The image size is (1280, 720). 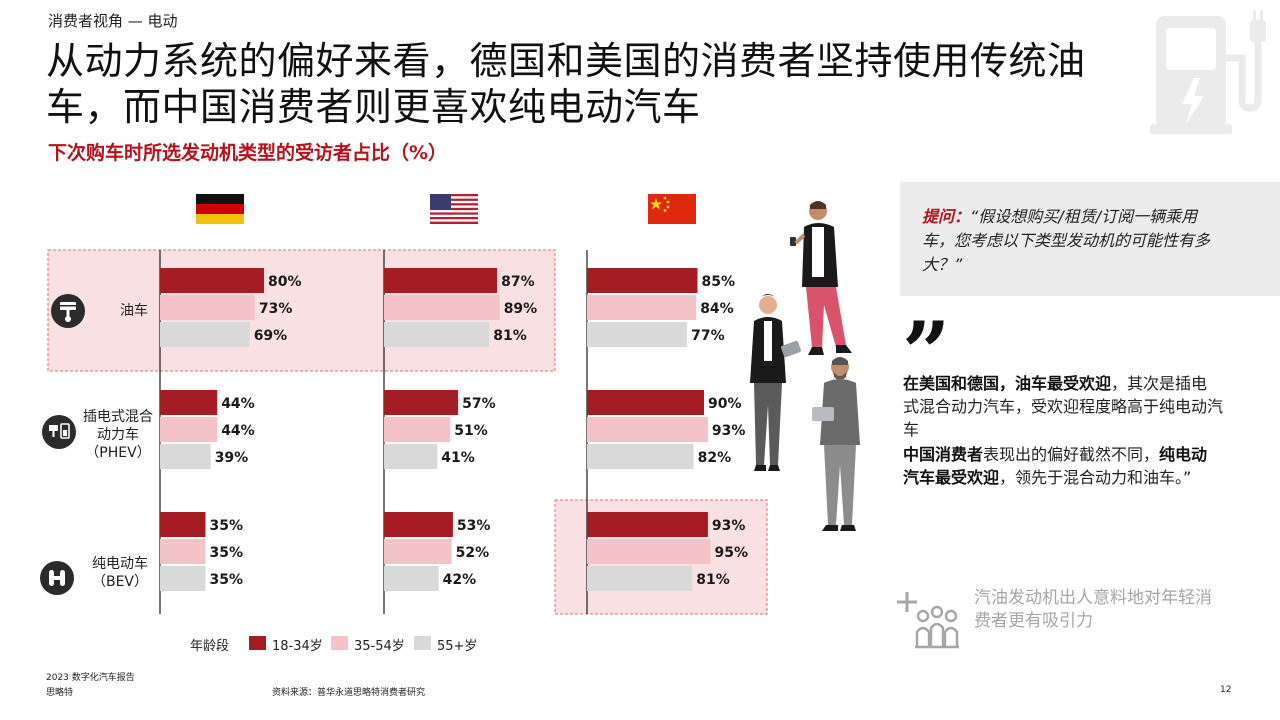 I want to click on category-label-phev: 插电式混合 动力车 （PHEV）, so click(x=118, y=435).